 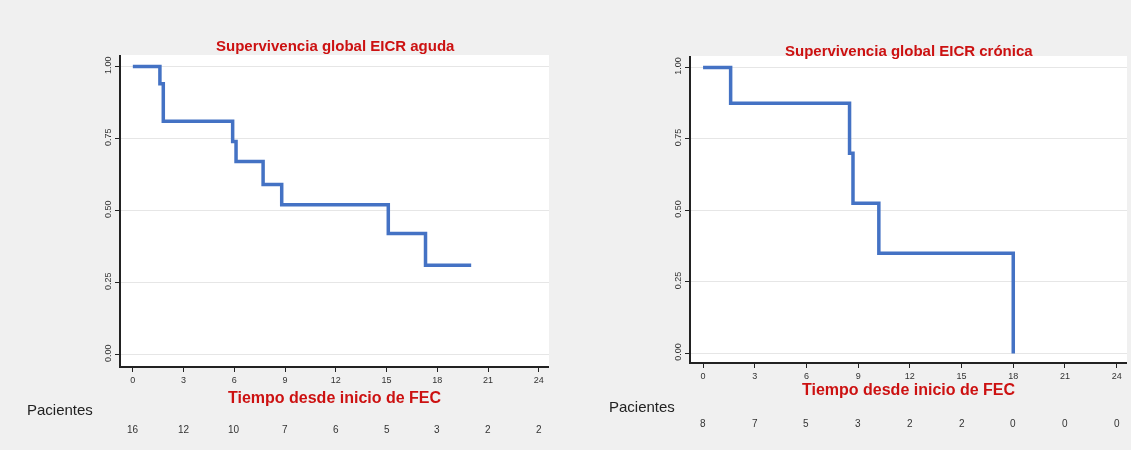 What do you see at coordinates (336, 429) in the screenshot?
I see `text: 6` at bounding box center [336, 429].